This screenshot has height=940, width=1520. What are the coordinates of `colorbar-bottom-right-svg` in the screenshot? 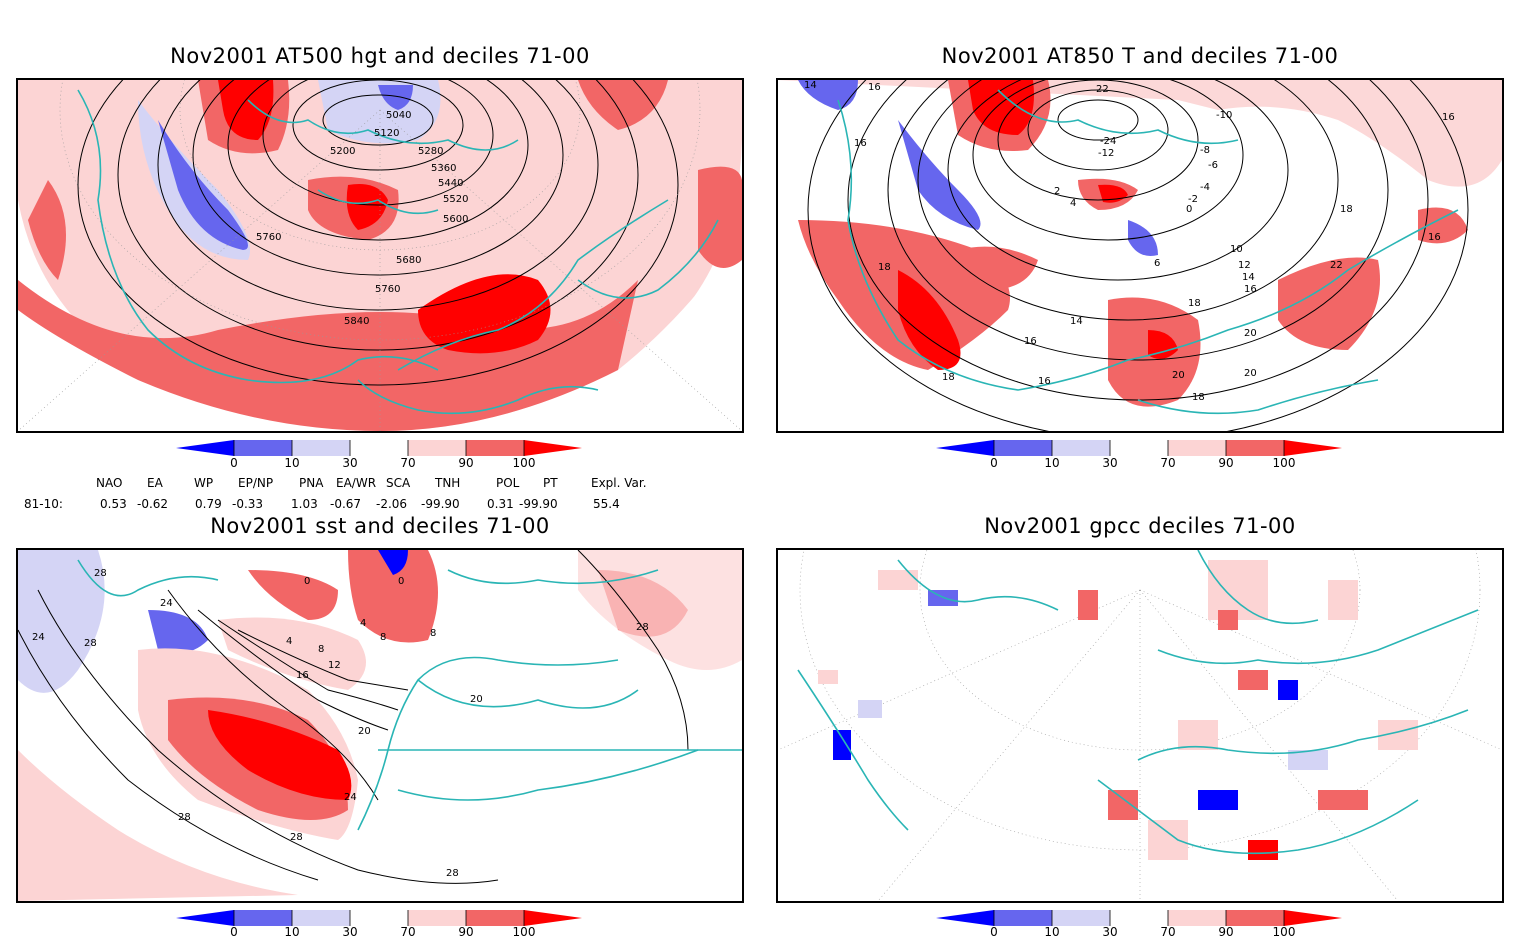 It's located at (1139, 918).